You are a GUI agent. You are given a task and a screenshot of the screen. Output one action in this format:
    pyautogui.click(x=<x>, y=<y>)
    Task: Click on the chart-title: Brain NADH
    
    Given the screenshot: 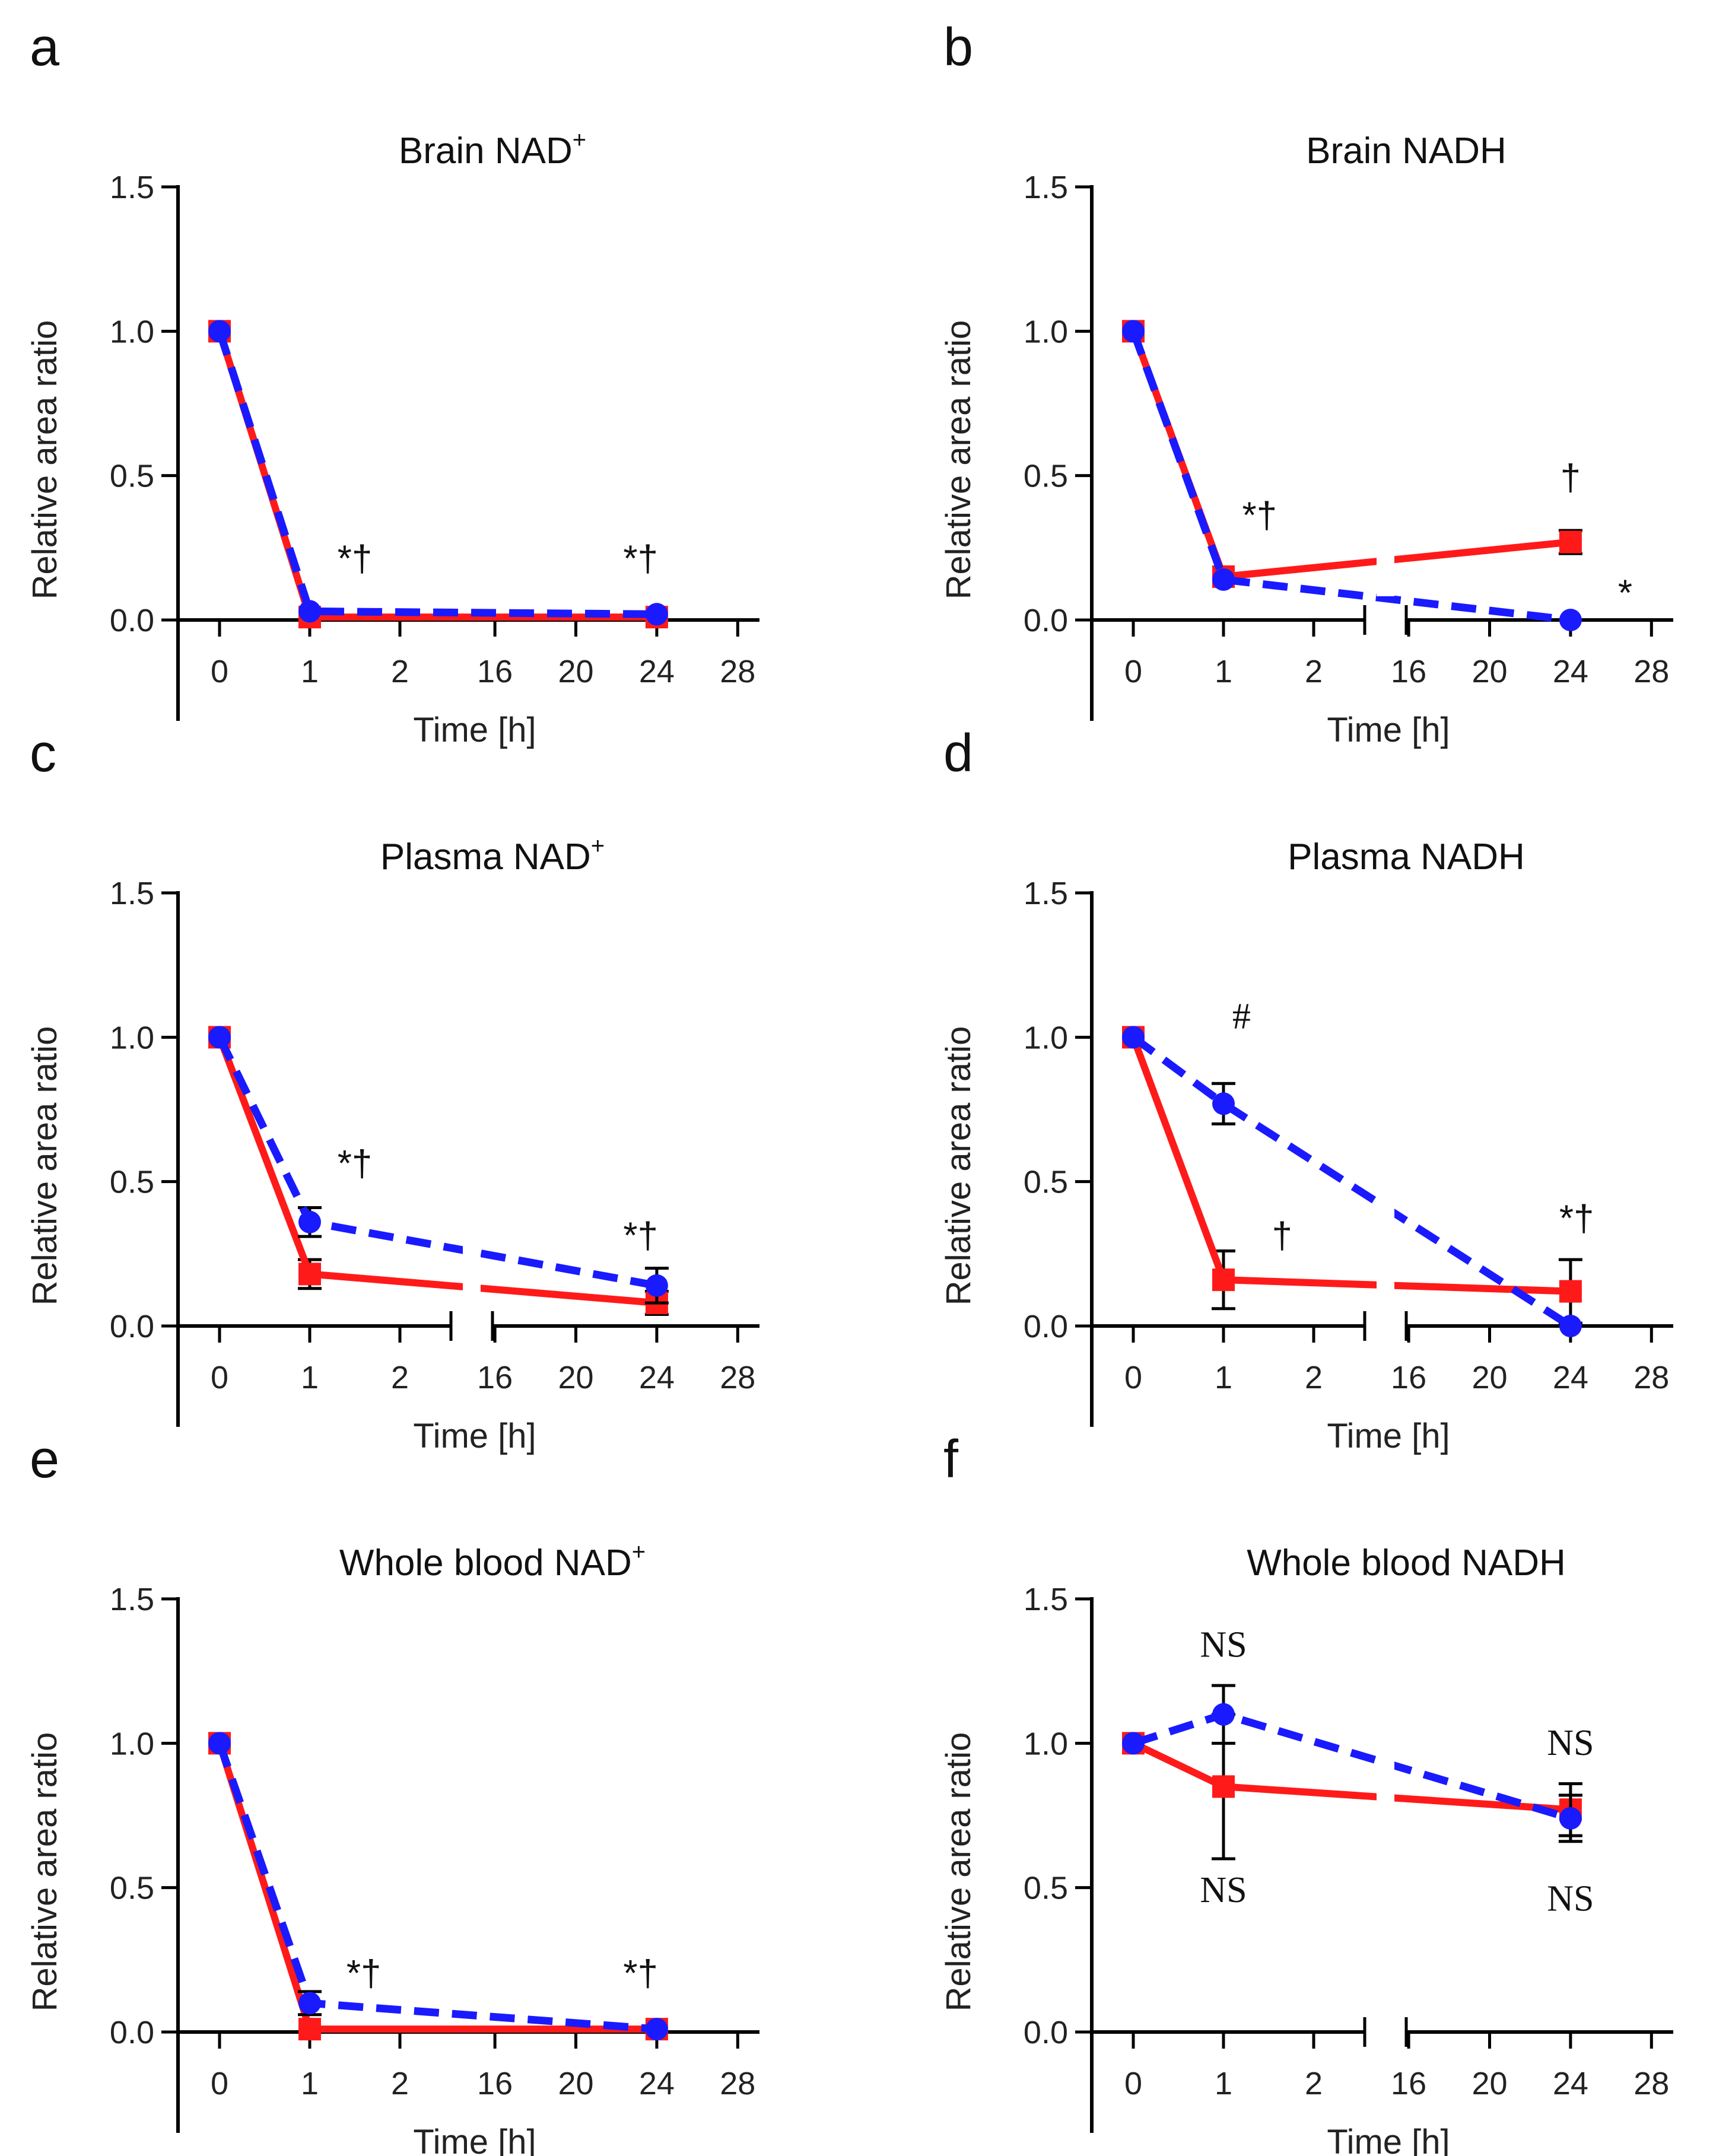 What is the action you would take?
    pyautogui.click(x=1406, y=151)
    